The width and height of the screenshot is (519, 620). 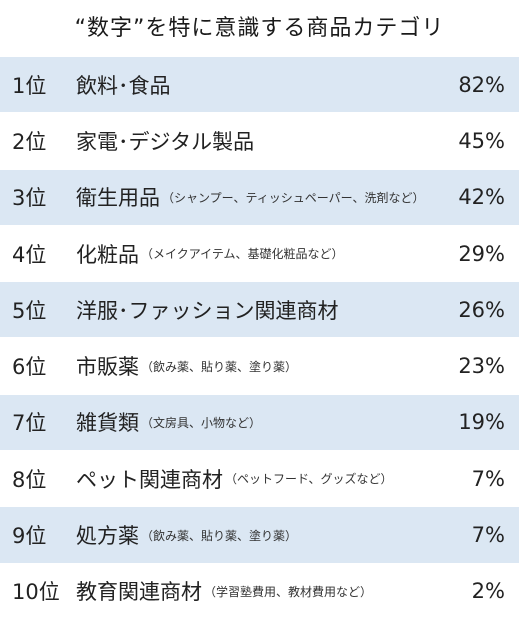 What do you see at coordinates (481, 422) in the screenshot?
I see `percentage-value: 19%` at bounding box center [481, 422].